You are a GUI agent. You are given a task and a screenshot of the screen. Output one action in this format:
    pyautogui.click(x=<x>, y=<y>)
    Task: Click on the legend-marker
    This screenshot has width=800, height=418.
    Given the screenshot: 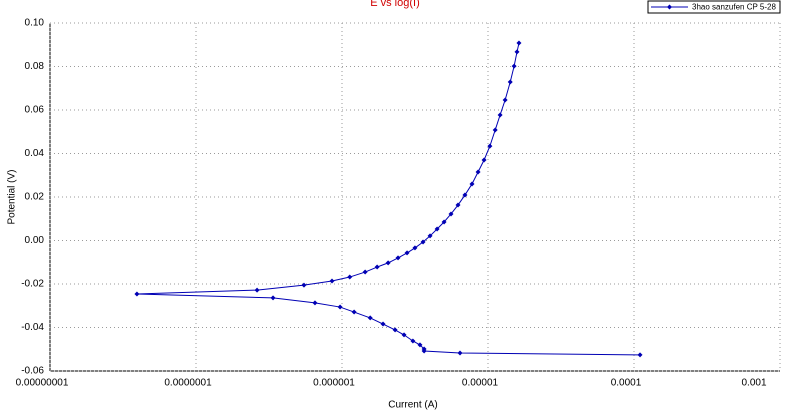 What is the action you would take?
    pyautogui.click(x=669, y=7)
    